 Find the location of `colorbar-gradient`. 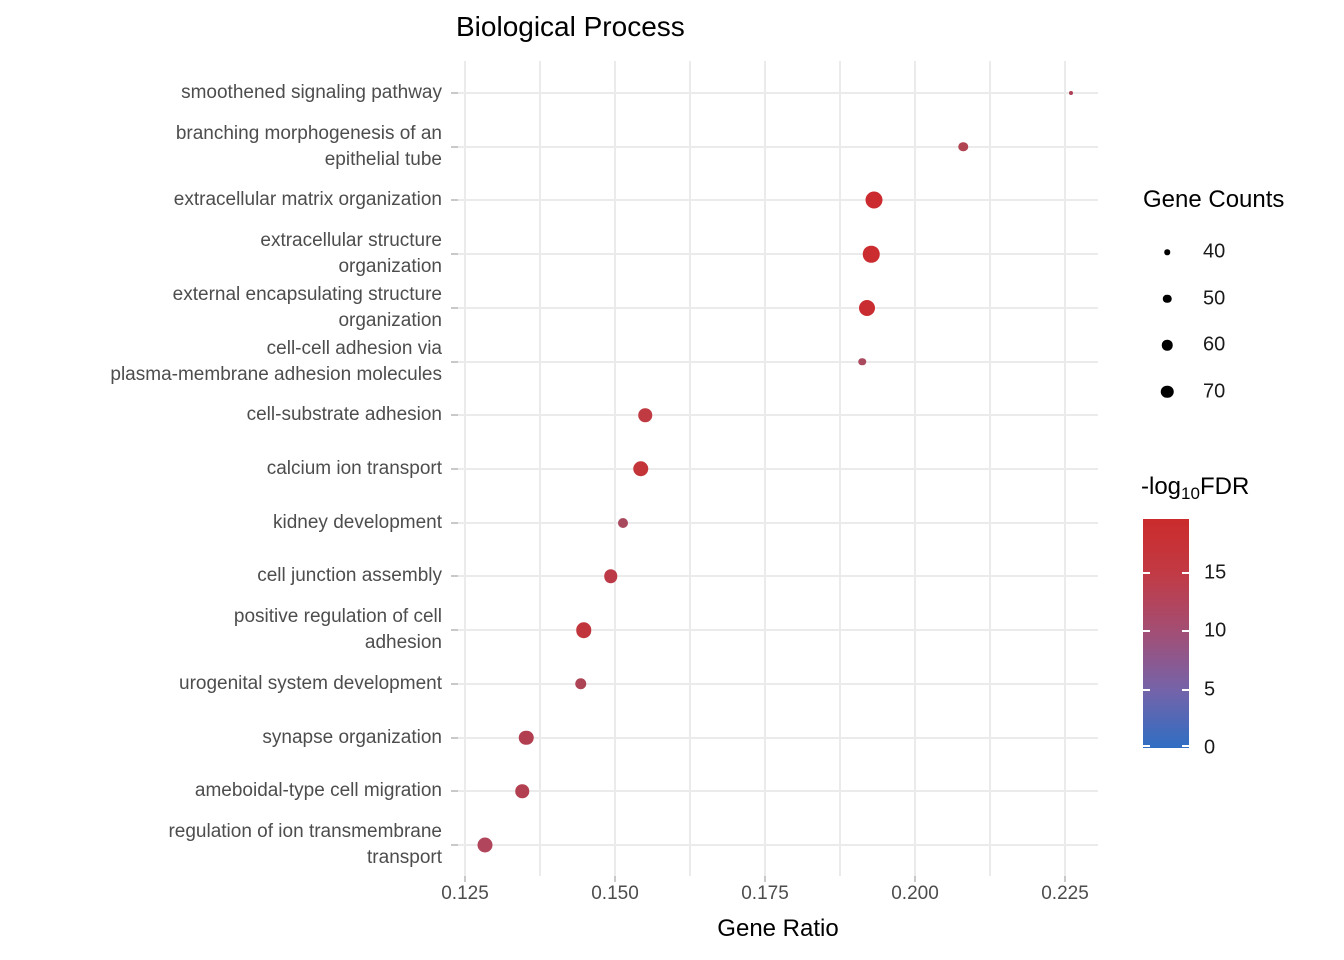

colorbar-gradient is located at coordinates (1166, 633).